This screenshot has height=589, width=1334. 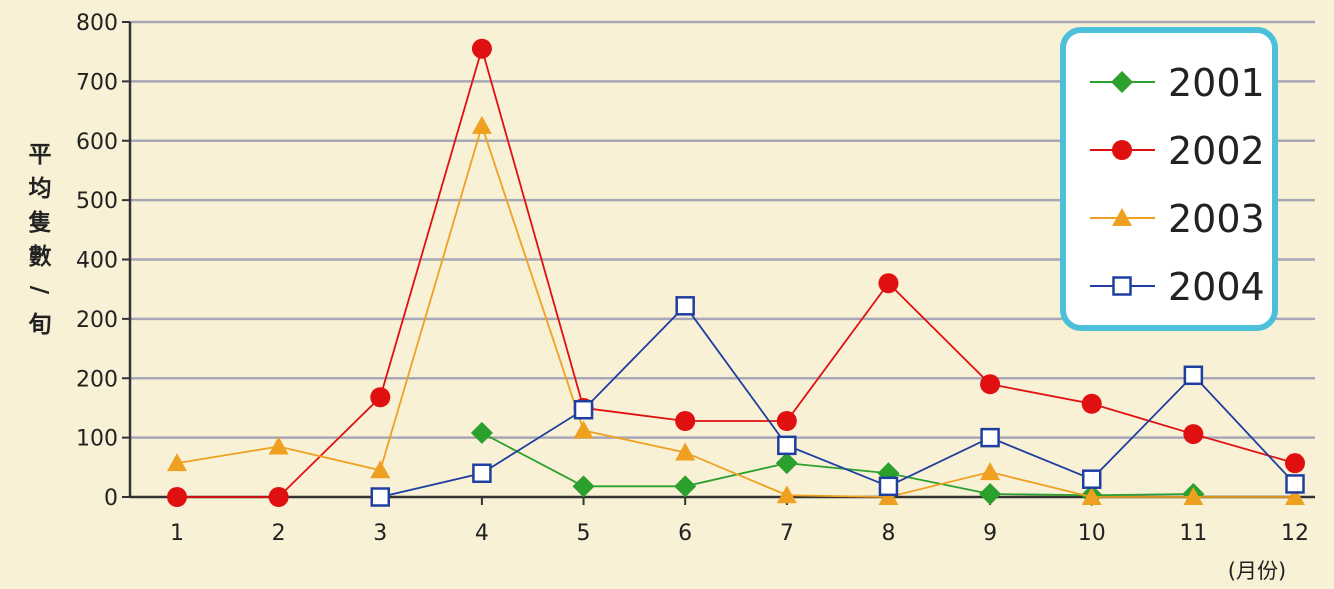 What do you see at coordinates (1216, 219) in the screenshot?
I see `legend-label: 2003` at bounding box center [1216, 219].